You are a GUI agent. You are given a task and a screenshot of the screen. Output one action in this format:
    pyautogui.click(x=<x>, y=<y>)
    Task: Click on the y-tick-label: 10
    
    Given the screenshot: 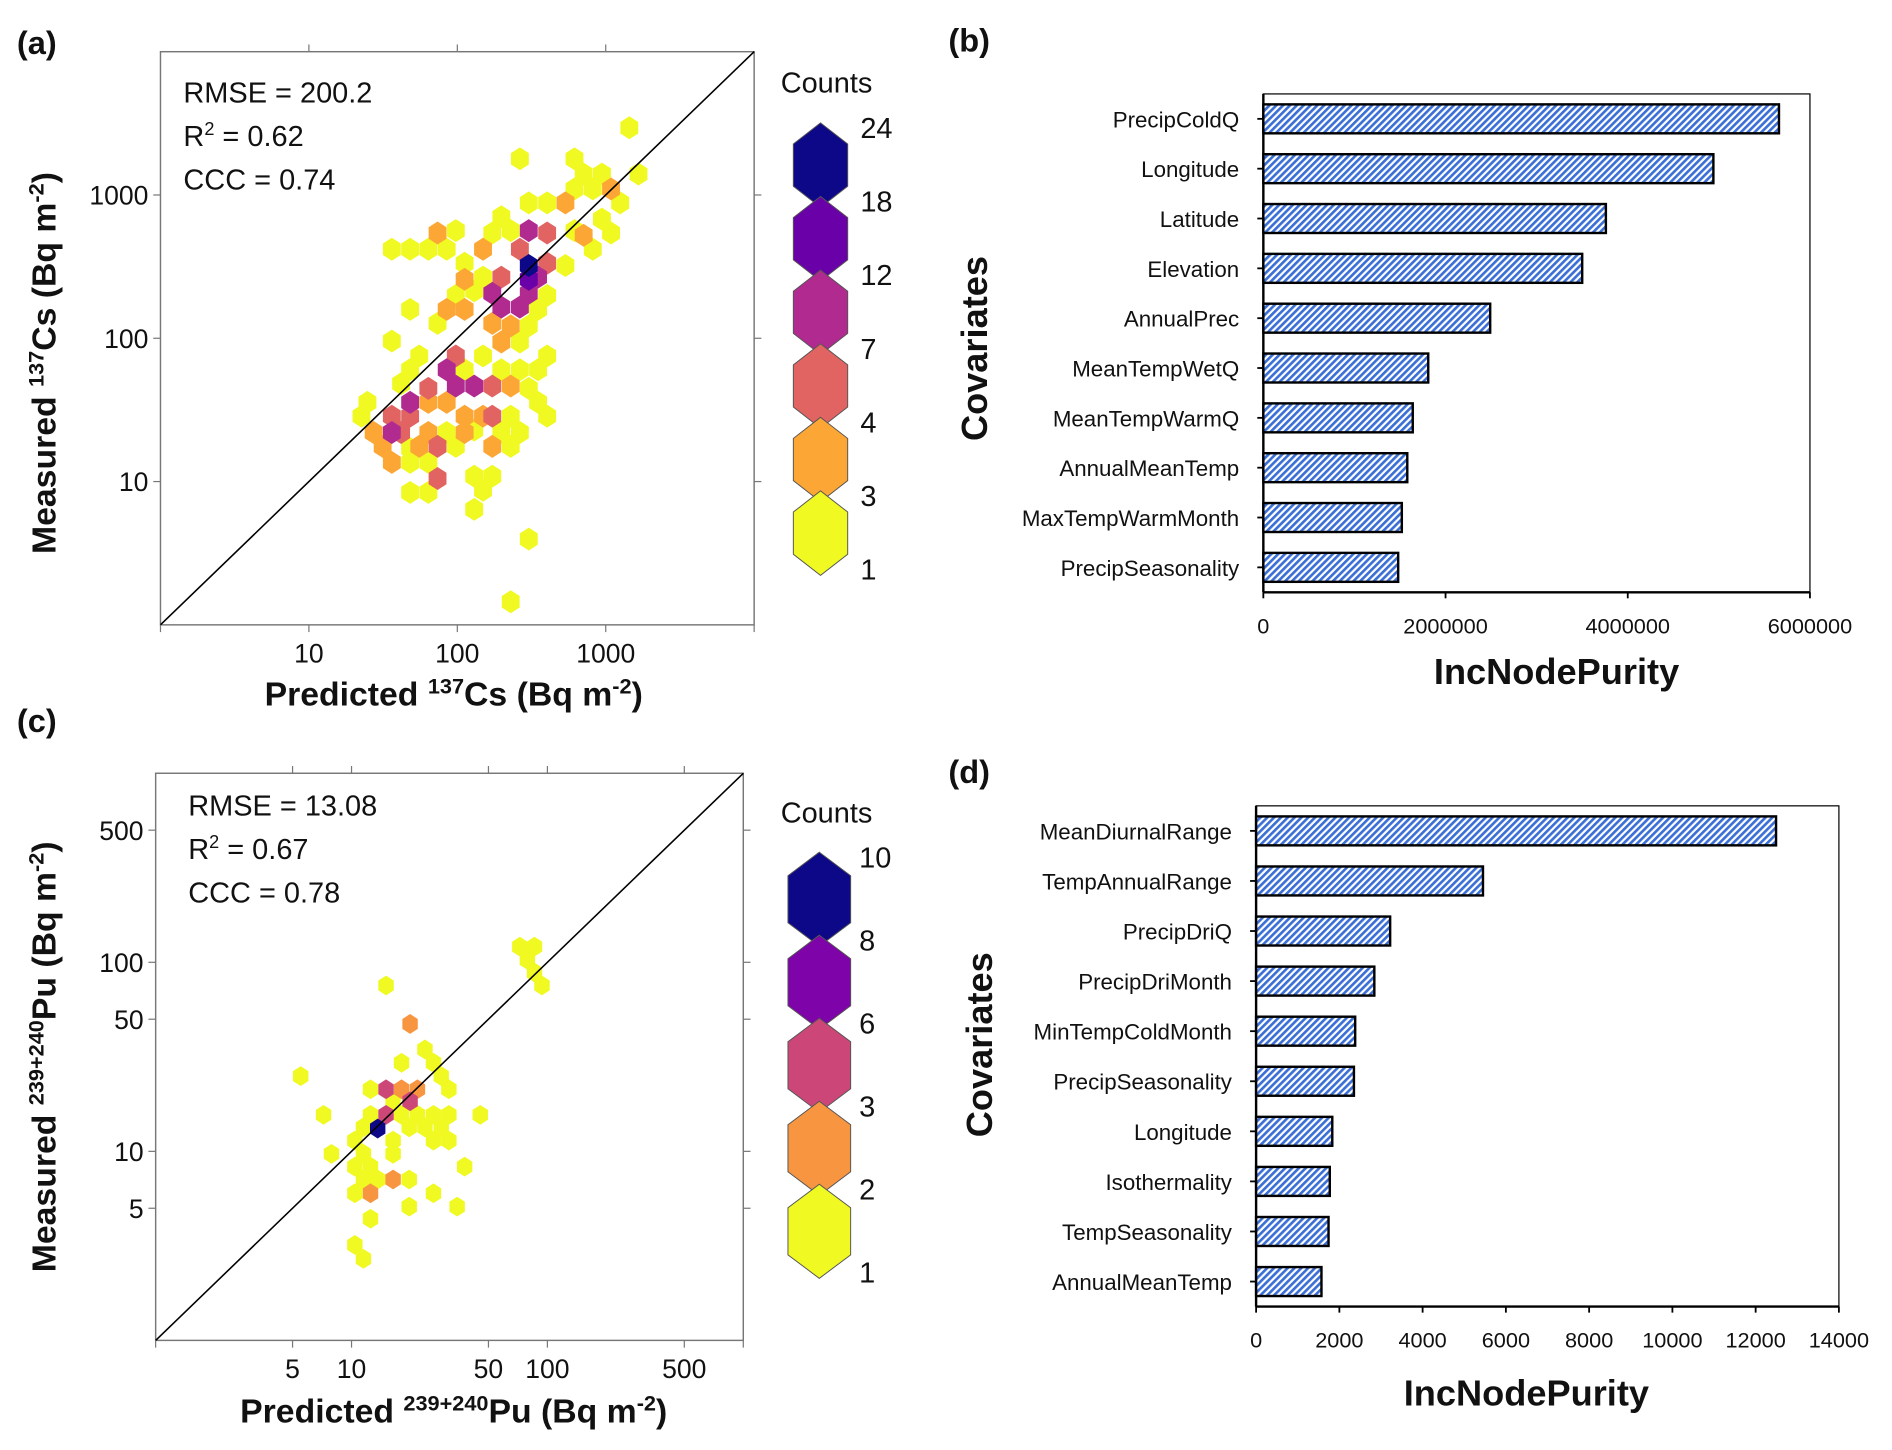 What is the action you would take?
    pyautogui.click(x=129, y=1152)
    